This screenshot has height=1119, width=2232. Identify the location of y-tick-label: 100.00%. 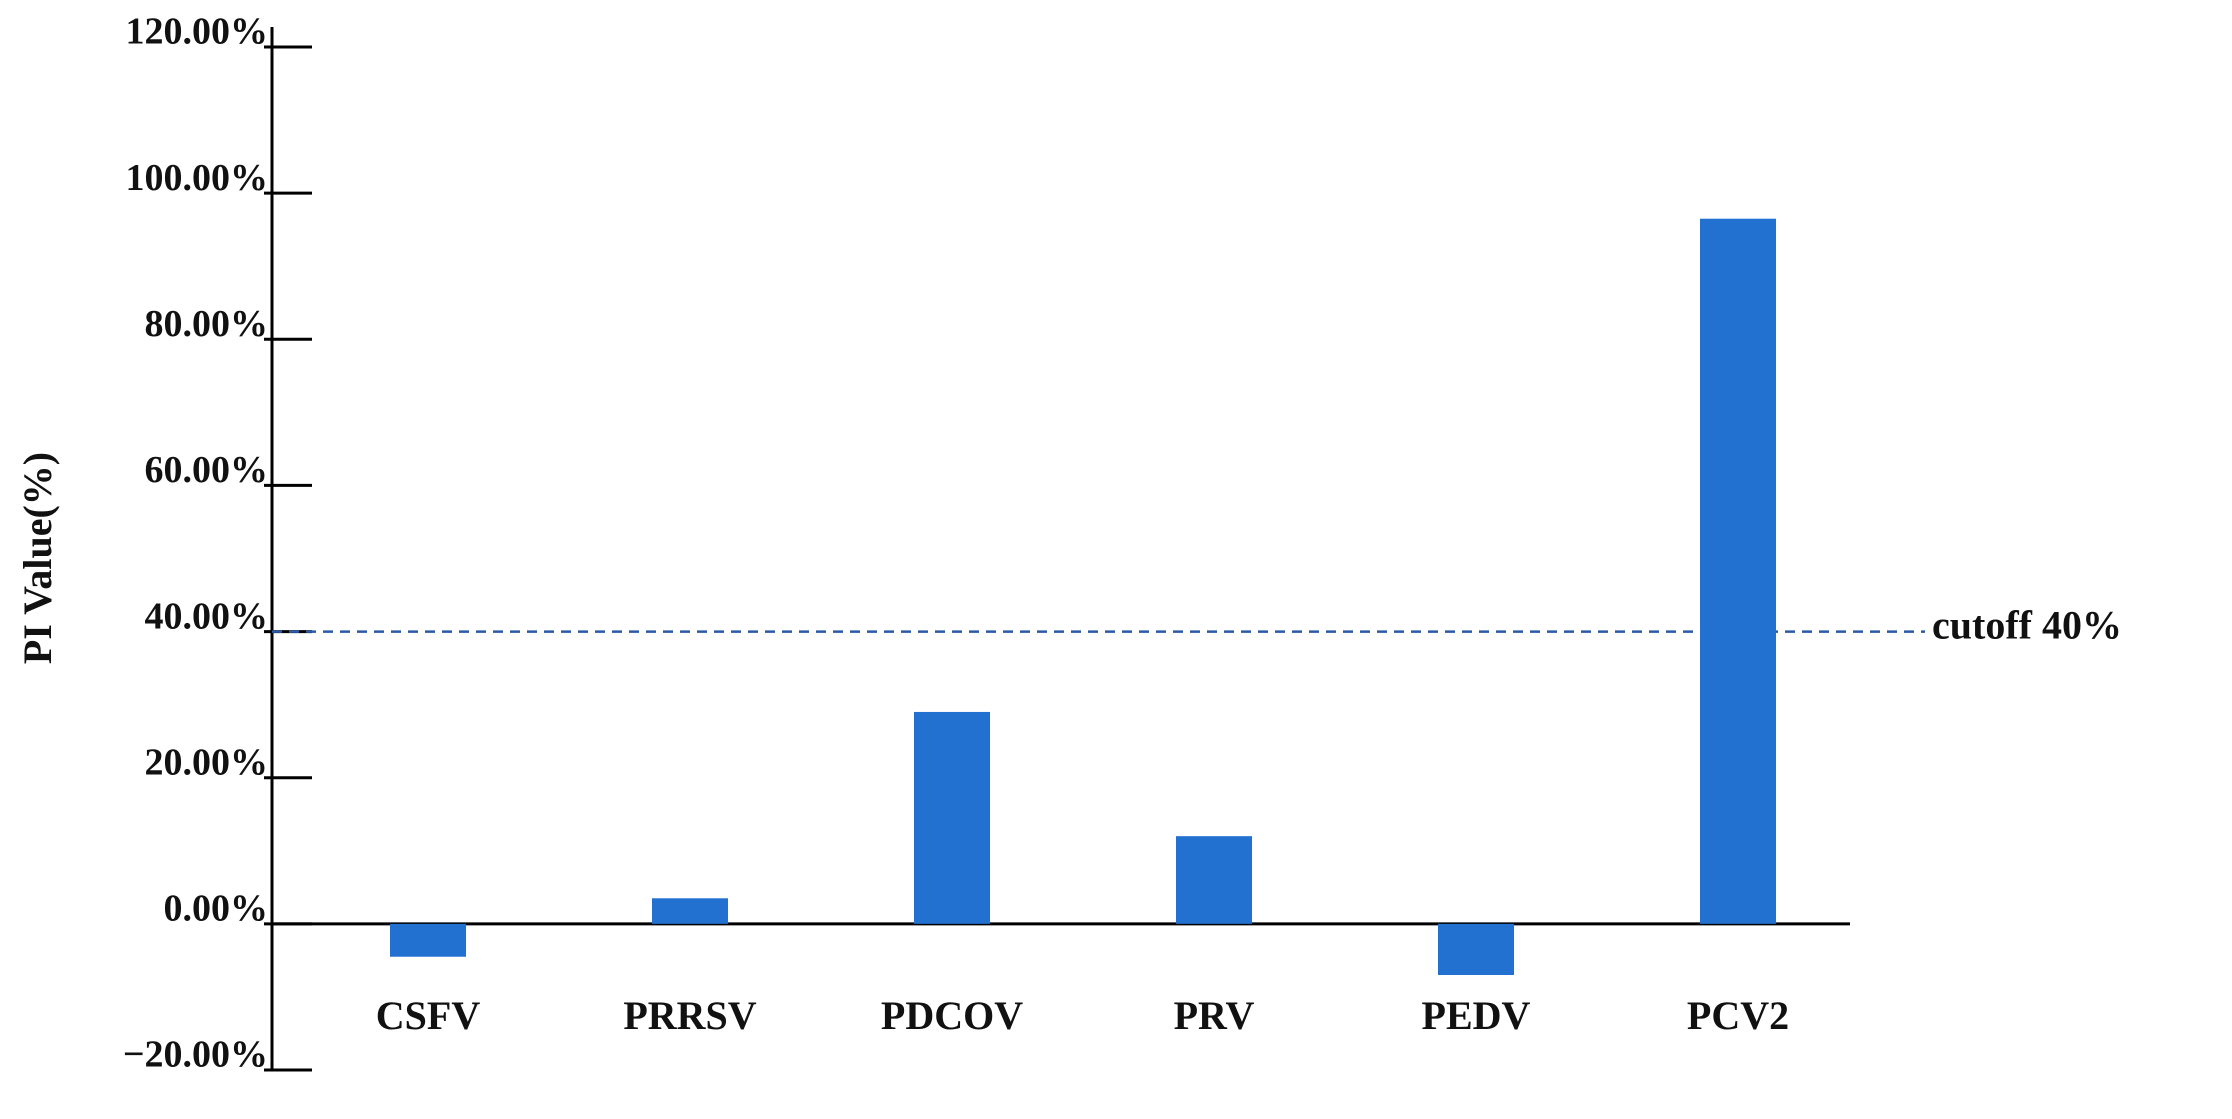
(197, 178).